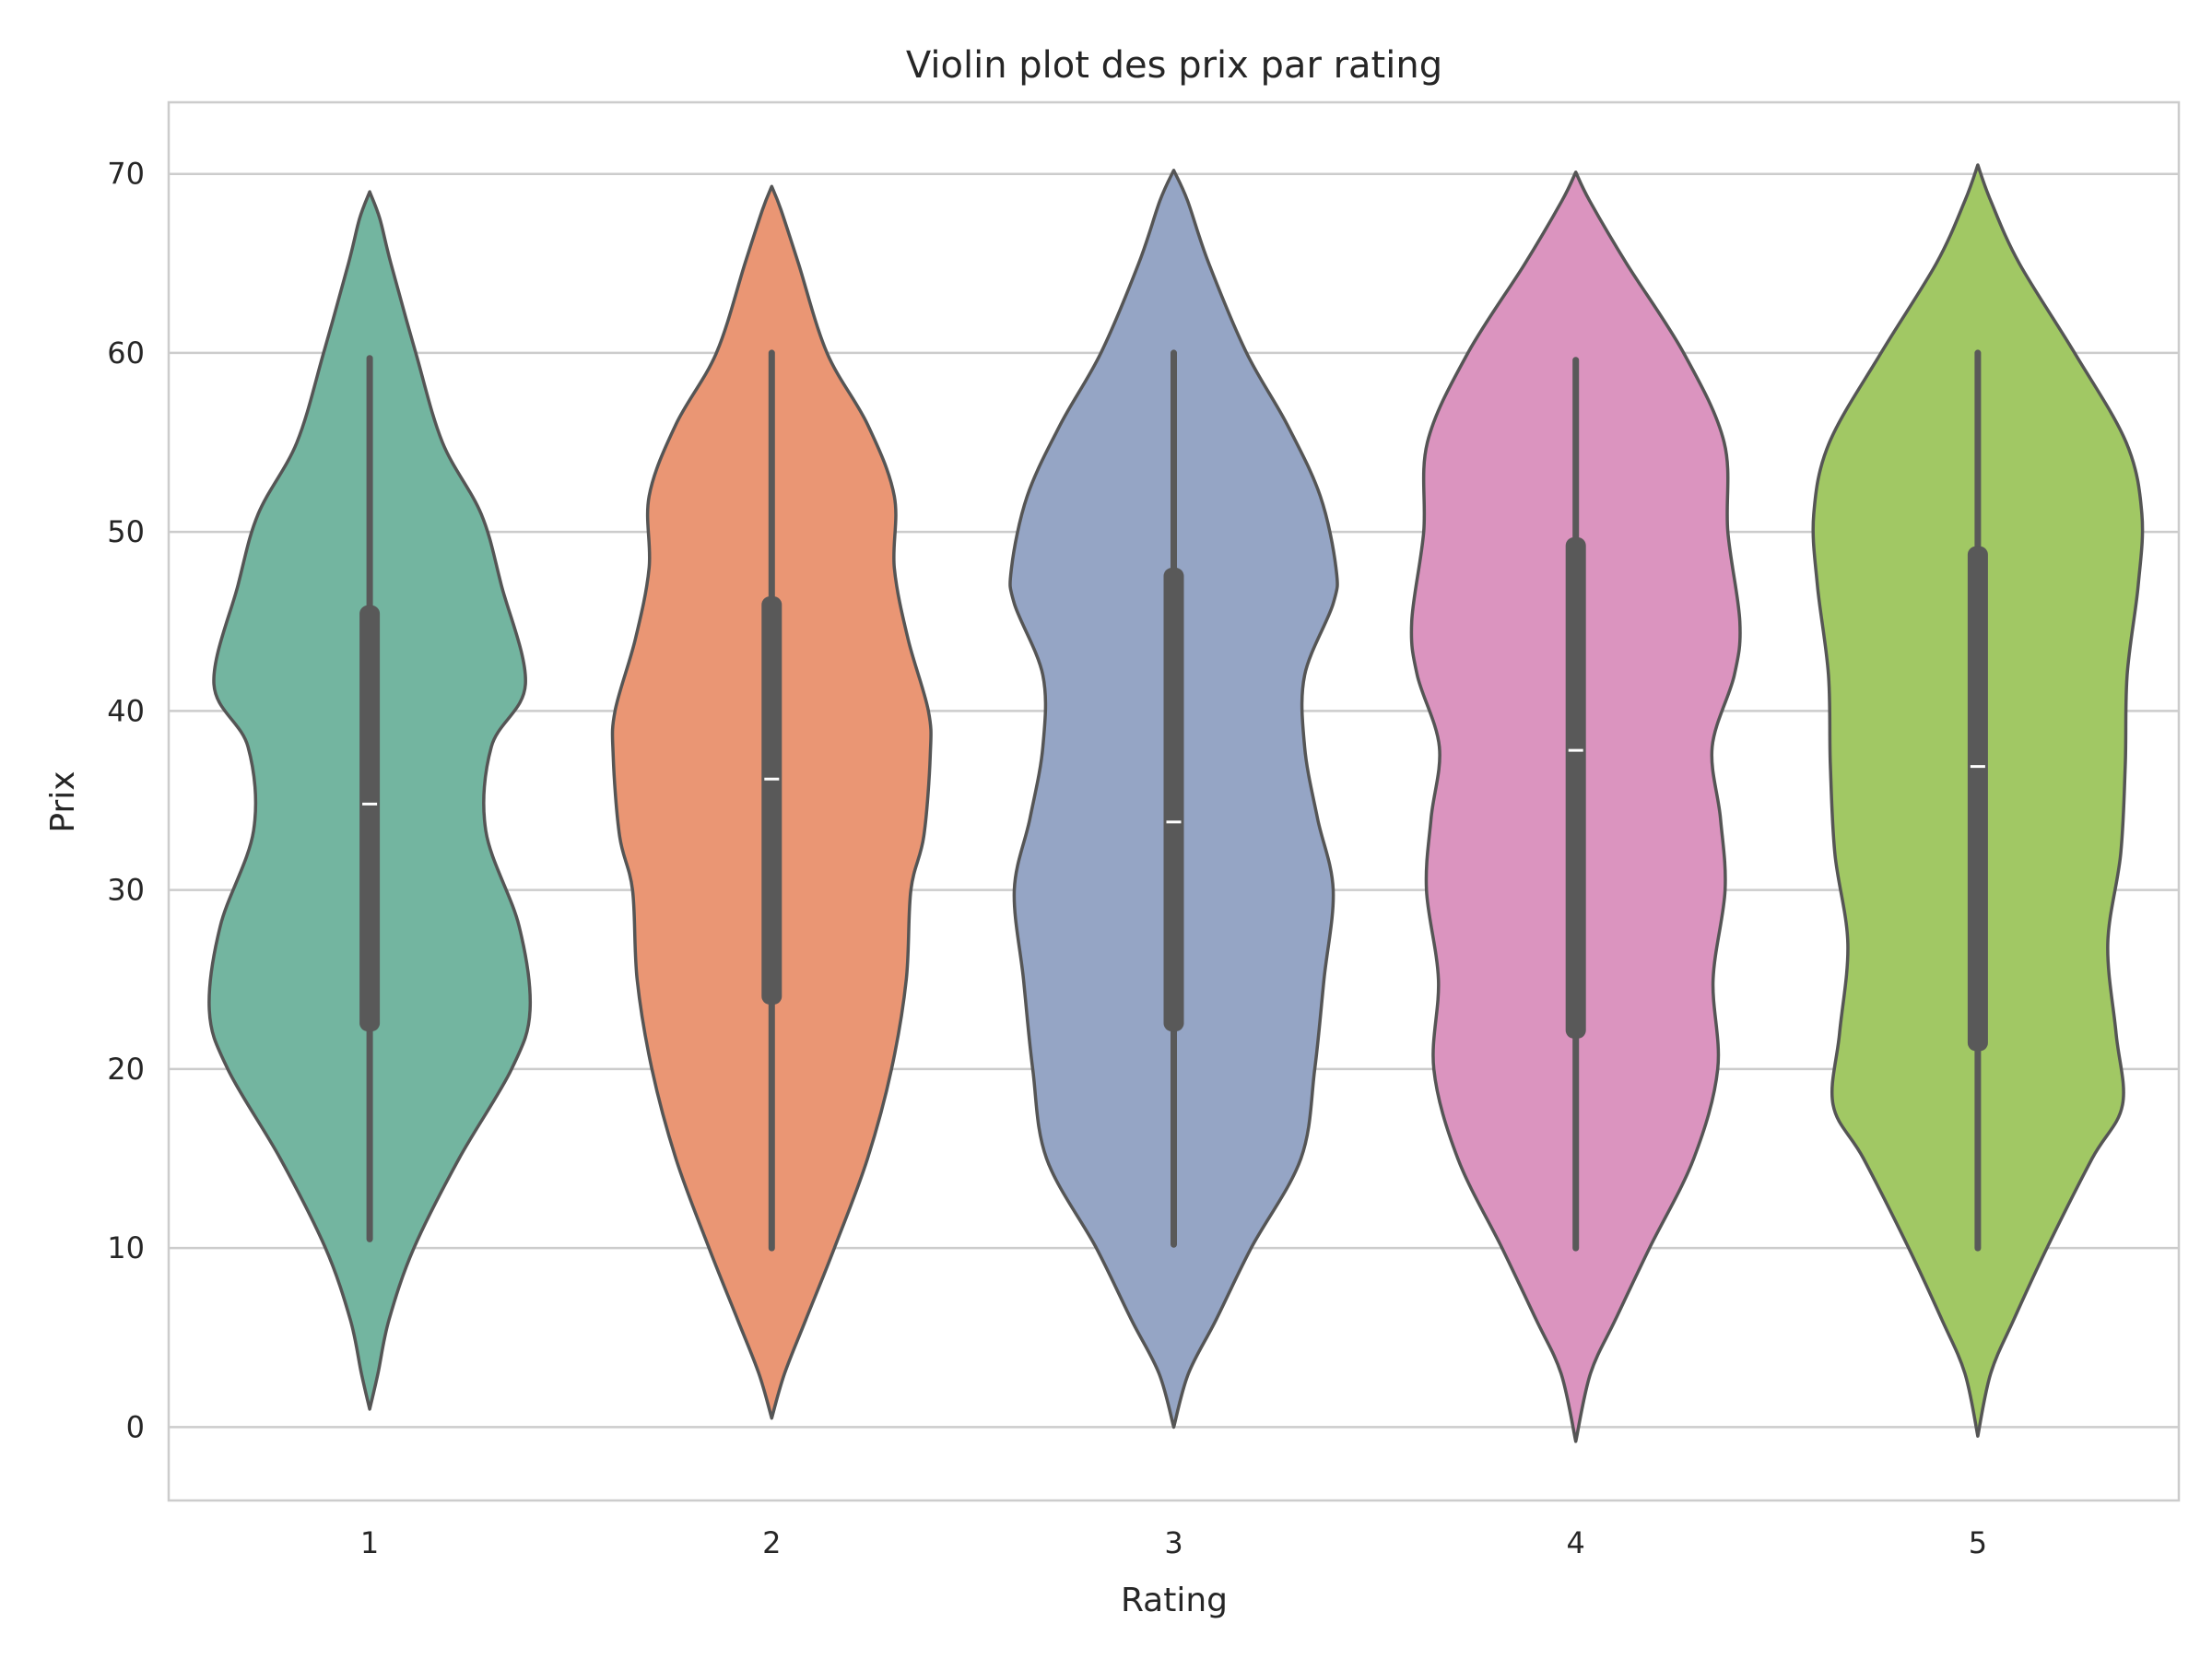 The height and width of the screenshot is (1659, 2212). I want to click on y-tick-20: 20, so click(126, 1069).